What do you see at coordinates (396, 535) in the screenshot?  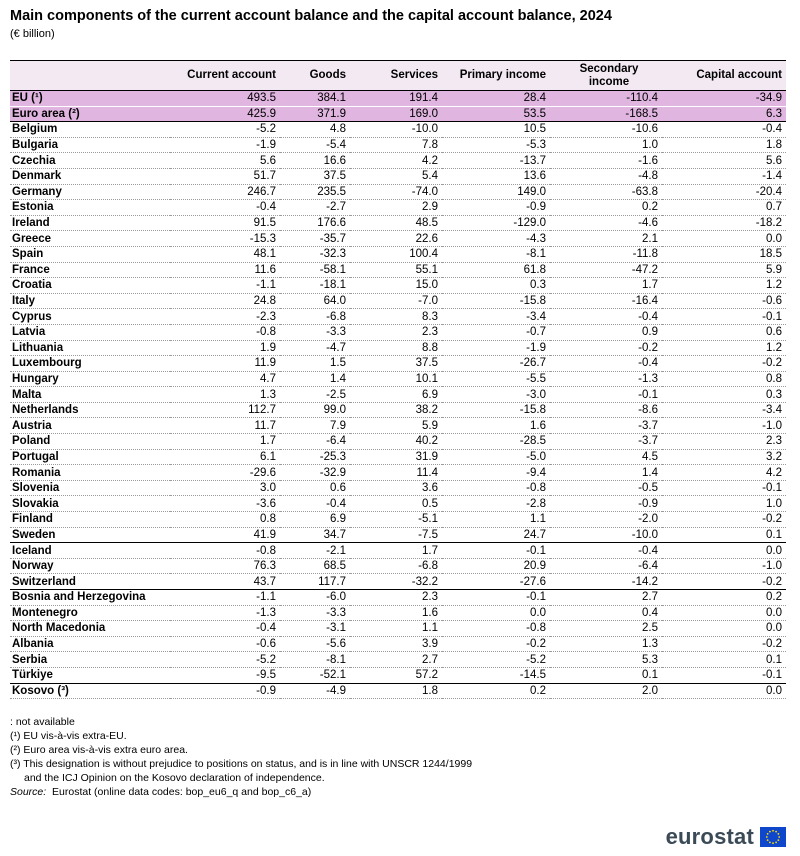 I see `cell-services: -7.5` at bounding box center [396, 535].